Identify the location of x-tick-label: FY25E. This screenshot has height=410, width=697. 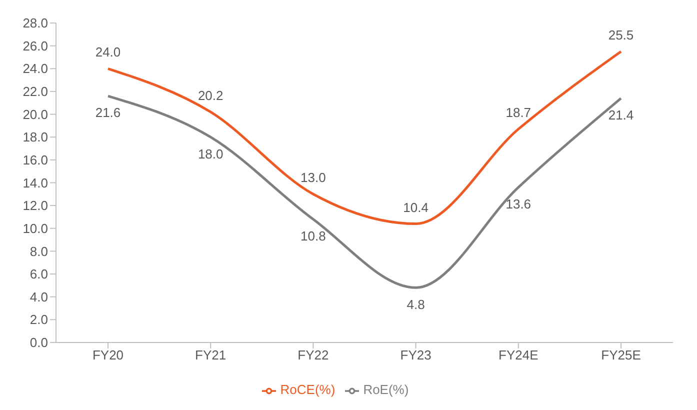
(621, 355).